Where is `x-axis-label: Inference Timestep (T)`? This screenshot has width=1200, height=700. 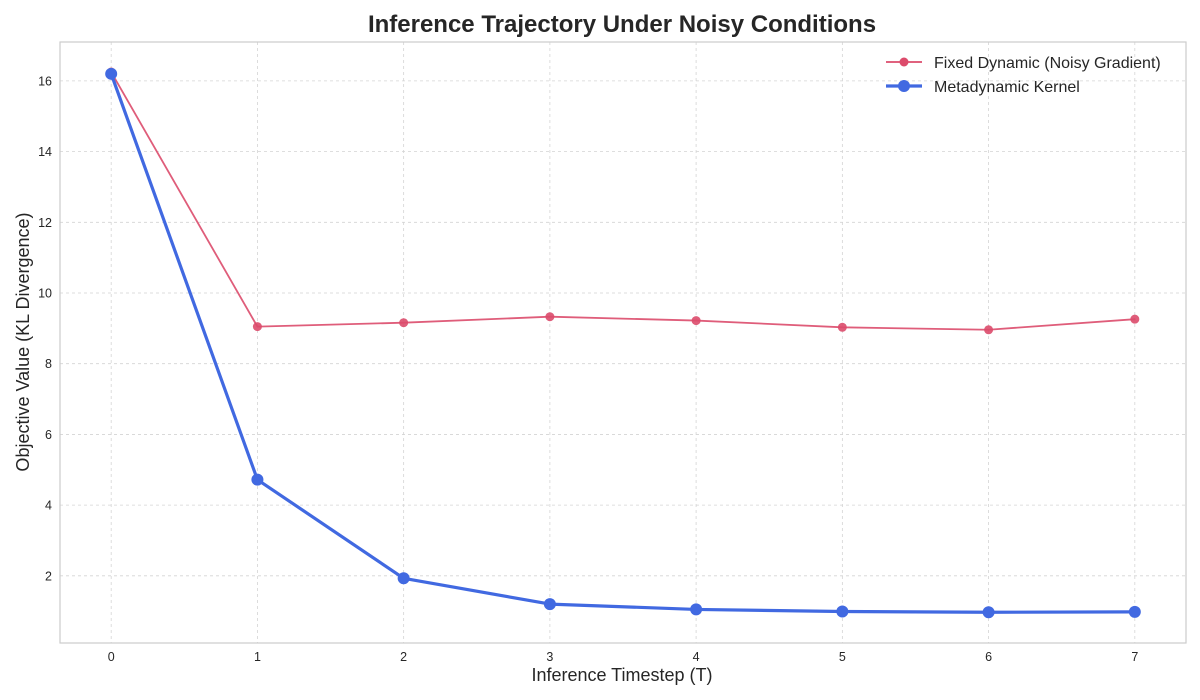
x-axis-label: Inference Timestep (T) is located at coordinates (621, 675).